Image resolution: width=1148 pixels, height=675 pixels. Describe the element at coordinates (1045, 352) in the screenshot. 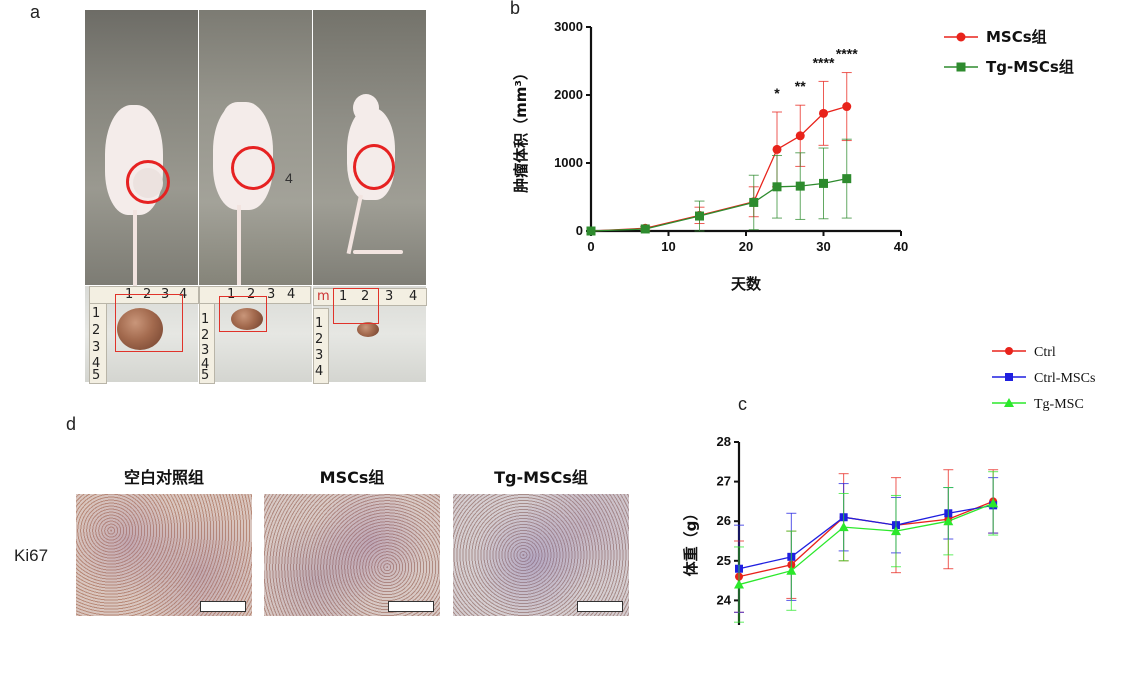

I see `legend-label: Ctrl` at that location.